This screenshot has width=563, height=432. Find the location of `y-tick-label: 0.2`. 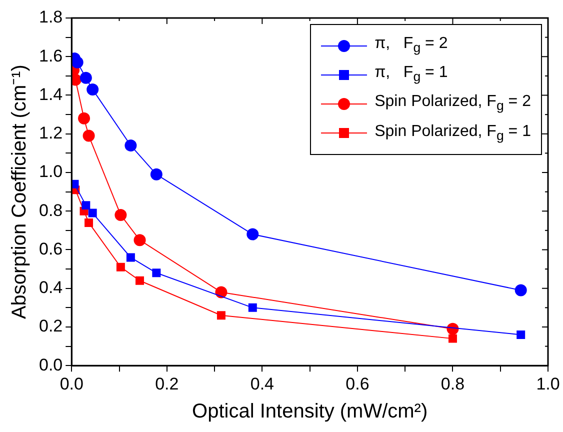

y-tick-label: 0.2 is located at coordinates (50, 326).